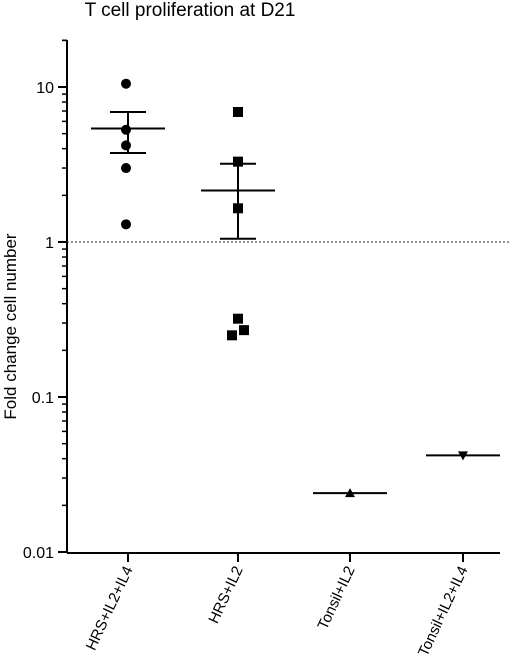  What do you see at coordinates (225, 595) in the screenshot?
I see `x-tick-label: HRS+IL2` at bounding box center [225, 595].